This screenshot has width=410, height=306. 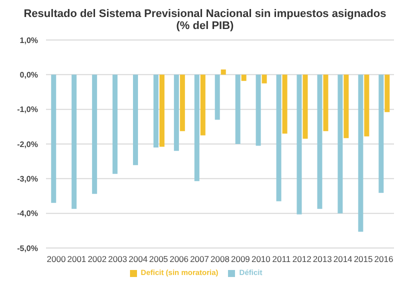 What do you see at coordinates (138, 259) in the screenshot?
I see `x-tick-label: 2004` at bounding box center [138, 259].